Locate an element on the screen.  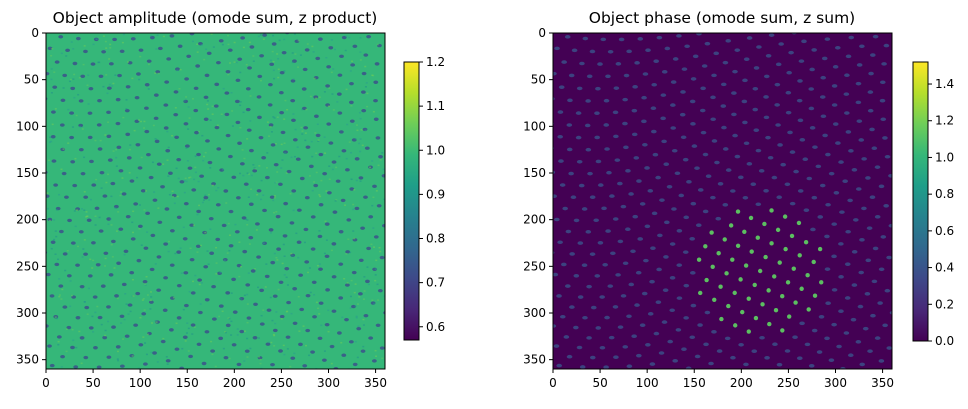
y-tick-label: 100 is located at coordinates (27, 126).